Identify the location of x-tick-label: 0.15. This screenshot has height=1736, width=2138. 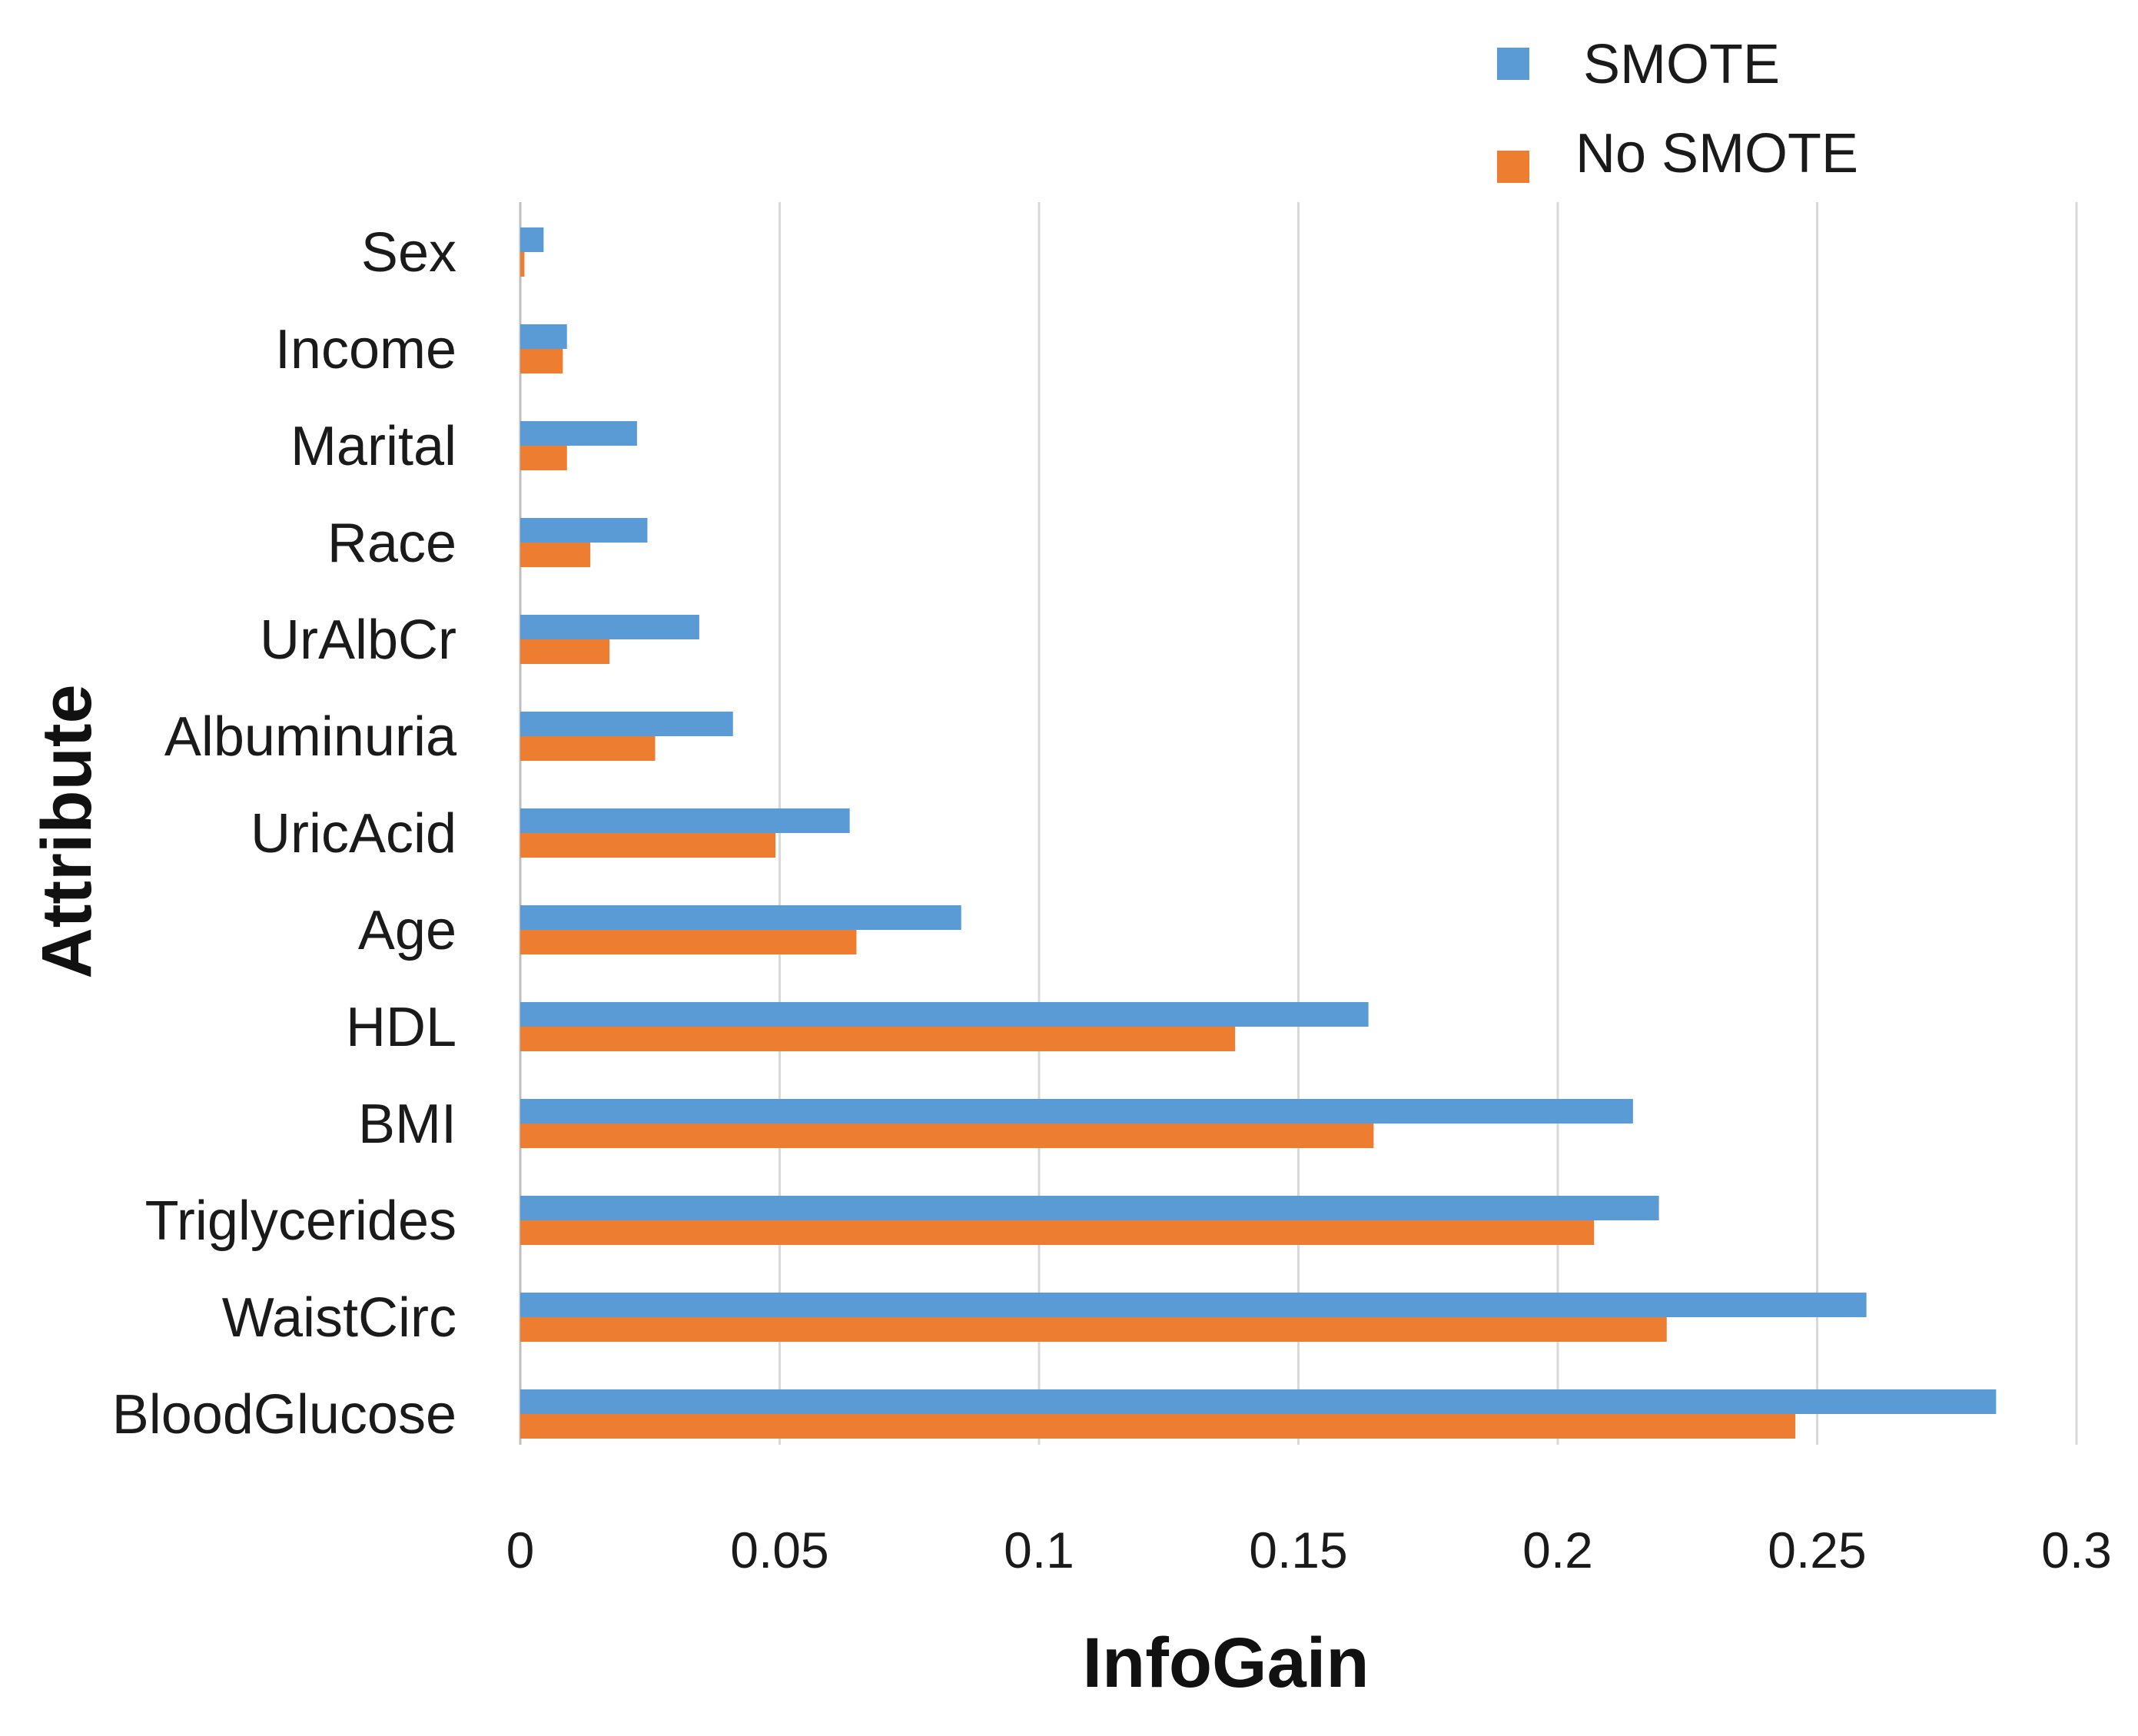
(1298, 1550).